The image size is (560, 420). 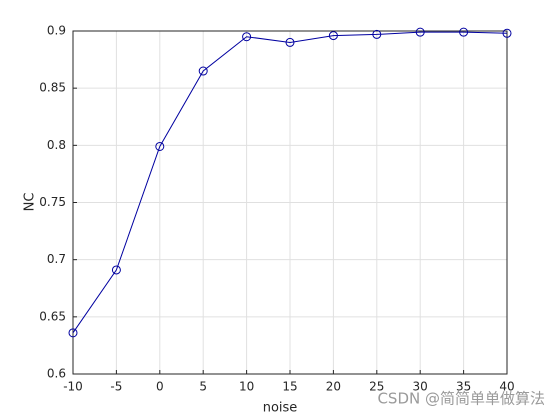 What do you see at coordinates (333, 387) in the screenshot?
I see `x-tick-label: 20` at bounding box center [333, 387].